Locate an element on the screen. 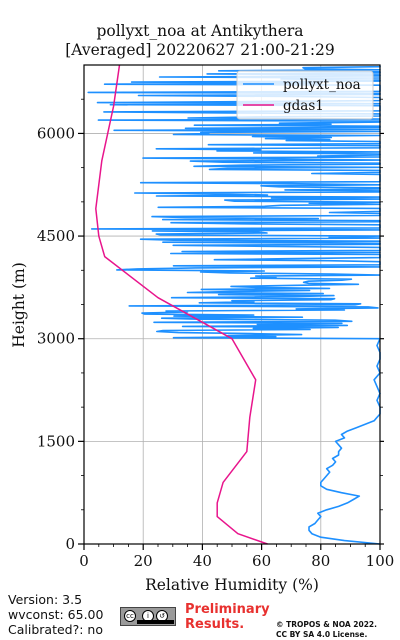 Image resolution: width=400 pixels, height=640 pixels. preliminary-notice: Preliminary Results. is located at coordinates (227, 617).